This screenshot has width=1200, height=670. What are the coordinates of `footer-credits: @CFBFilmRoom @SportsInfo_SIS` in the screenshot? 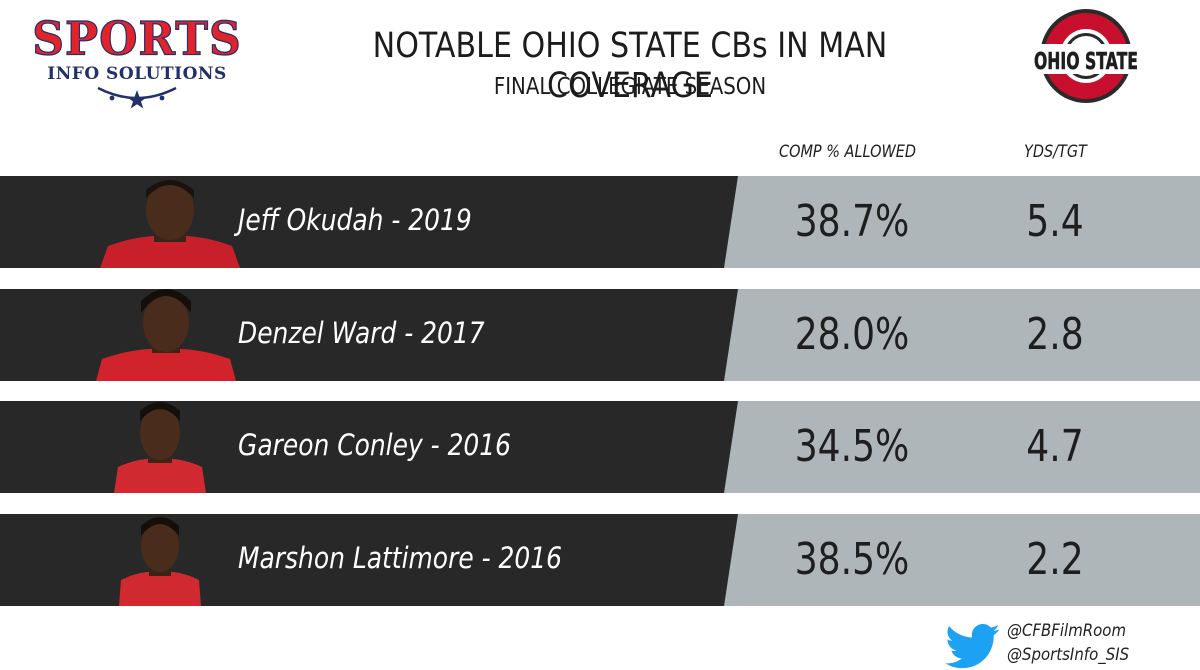 It's located at (1070, 645).